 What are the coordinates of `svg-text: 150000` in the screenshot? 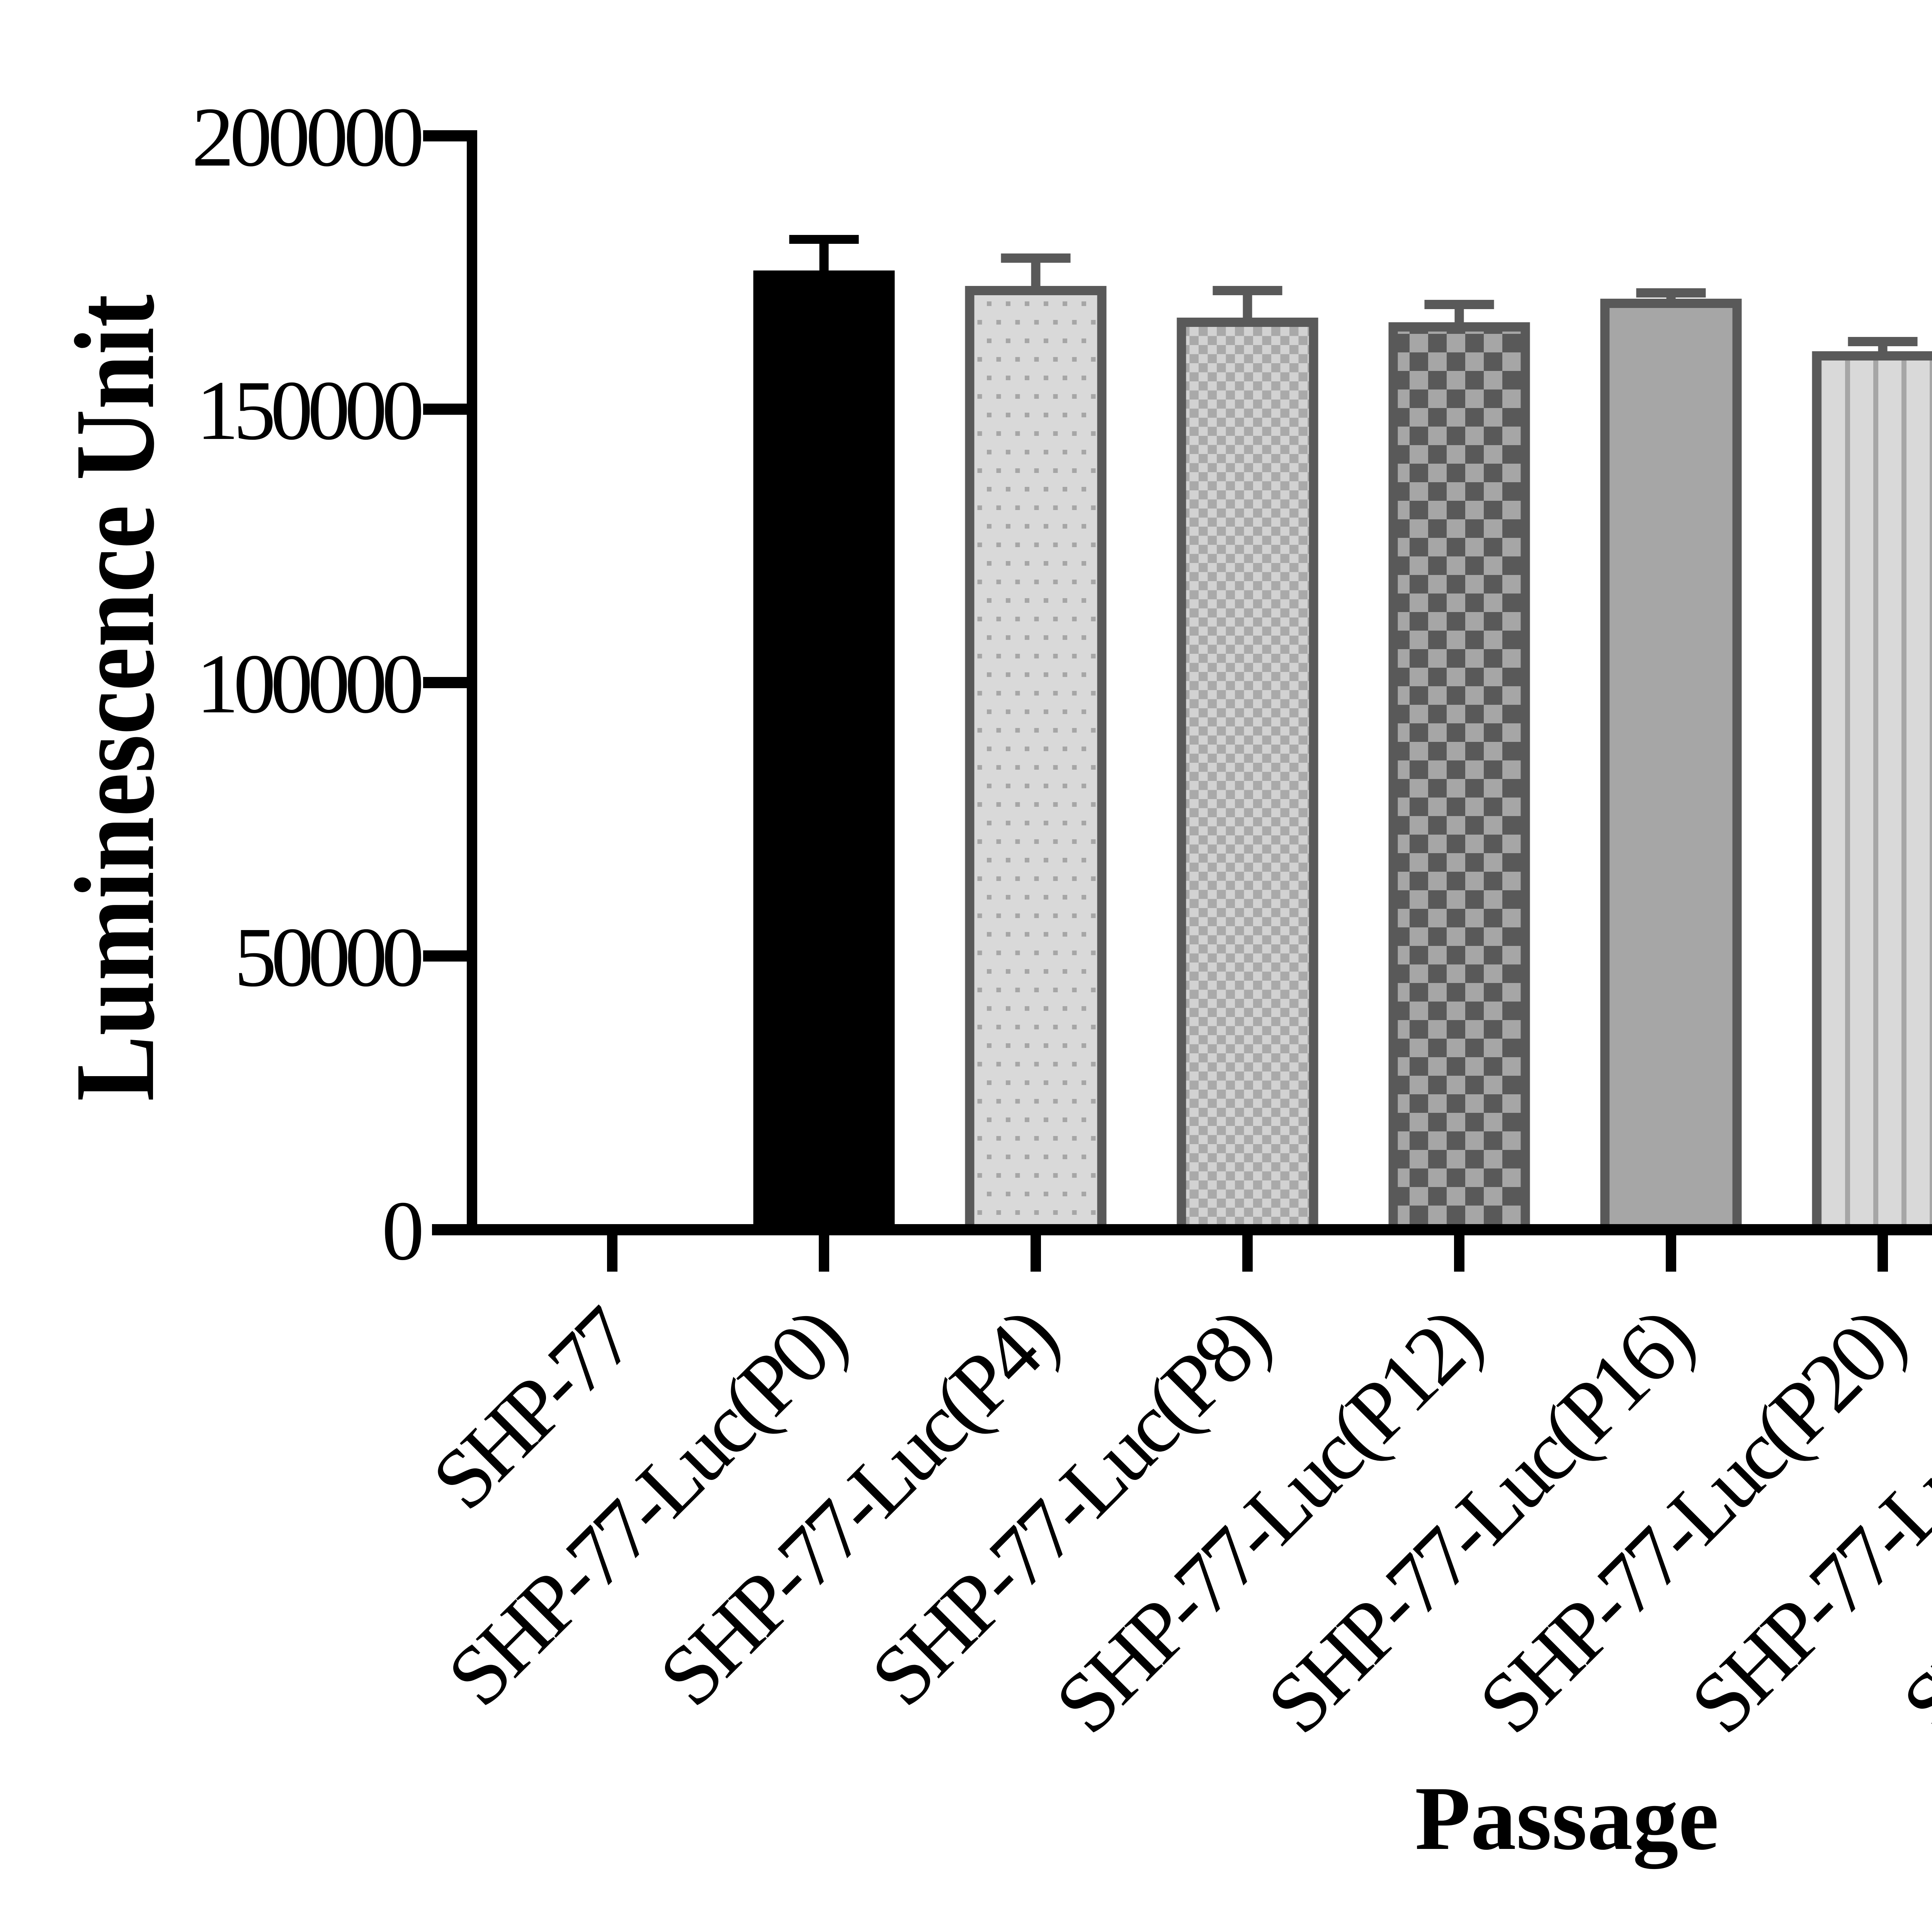 It's located at (310, 410).